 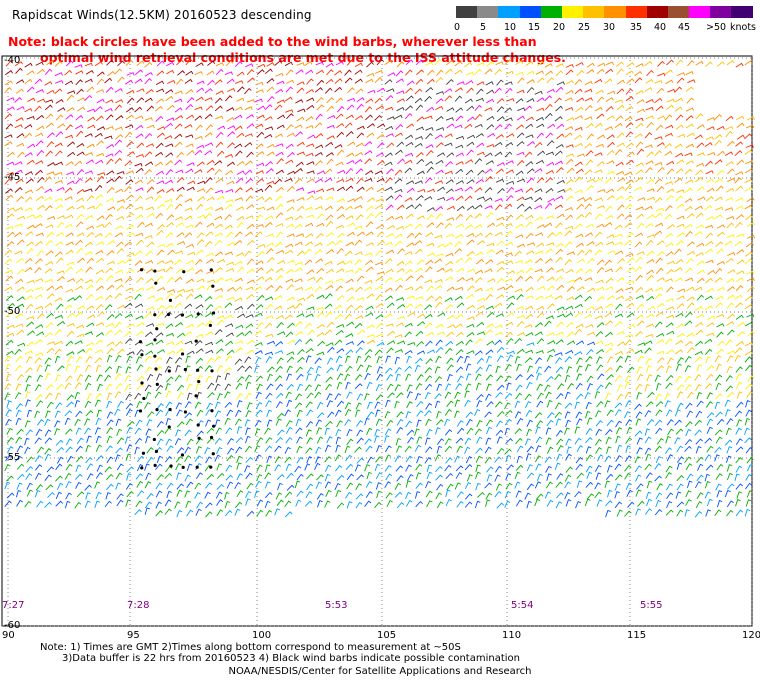 I want to click on legend-label: 20, so click(x=559, y=27).